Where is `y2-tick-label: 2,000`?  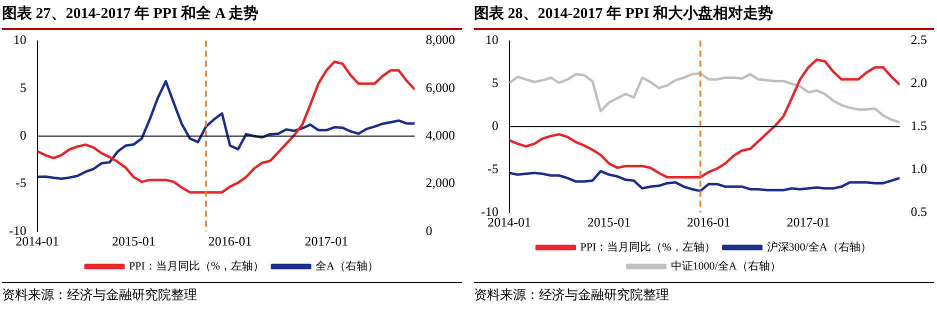
y2-tick-label: 2,000 is located at coordinates (440, 182).